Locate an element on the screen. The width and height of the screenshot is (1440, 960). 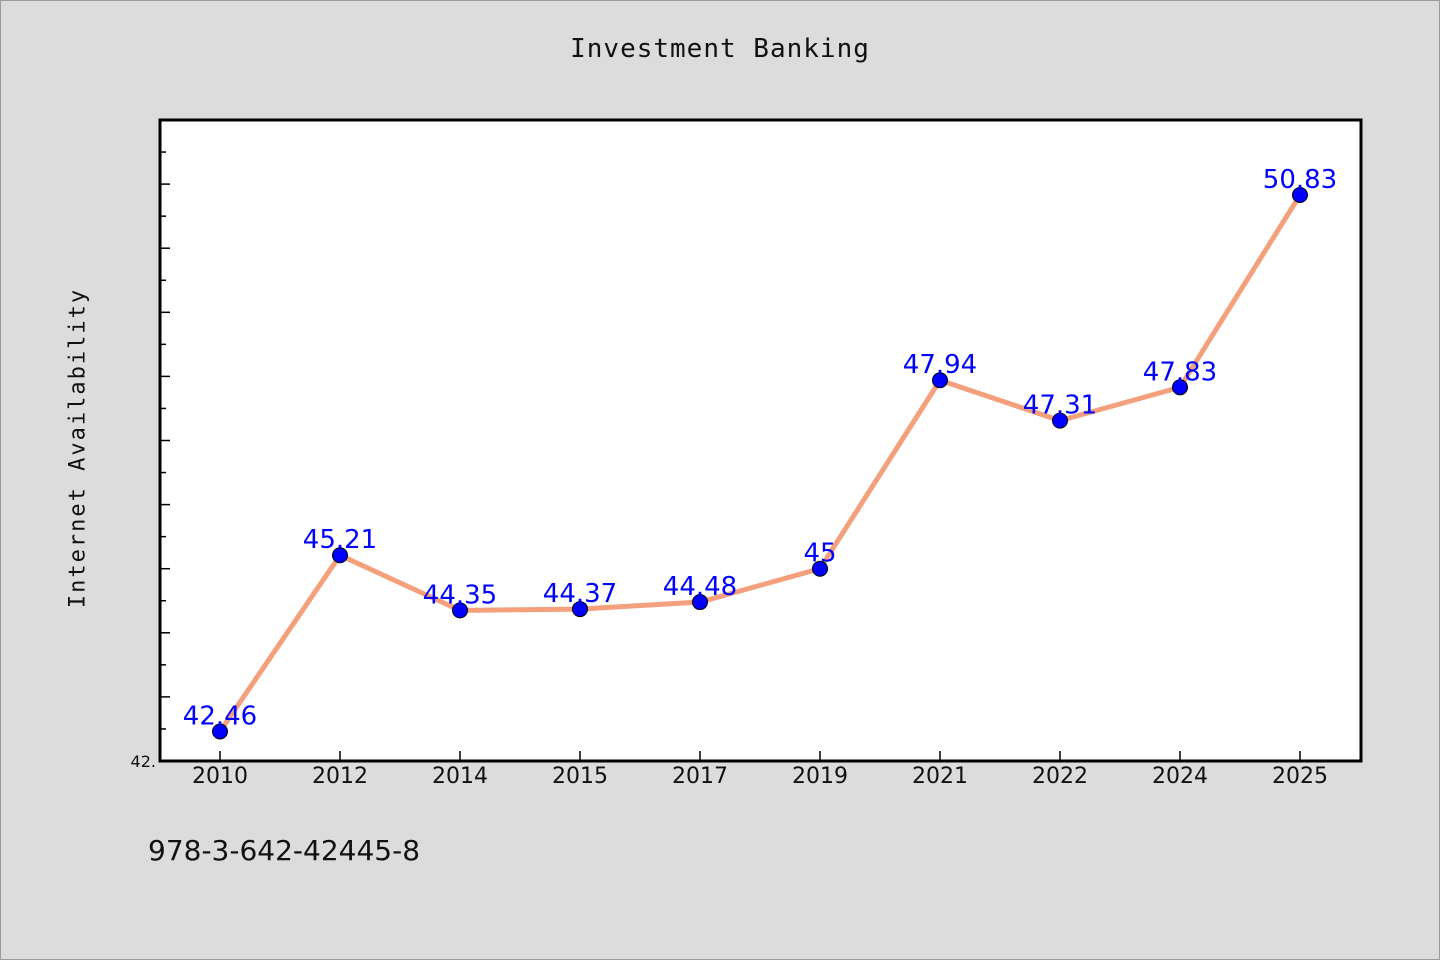
x-tick-label: 2015 is located at coordinates (580, 776).